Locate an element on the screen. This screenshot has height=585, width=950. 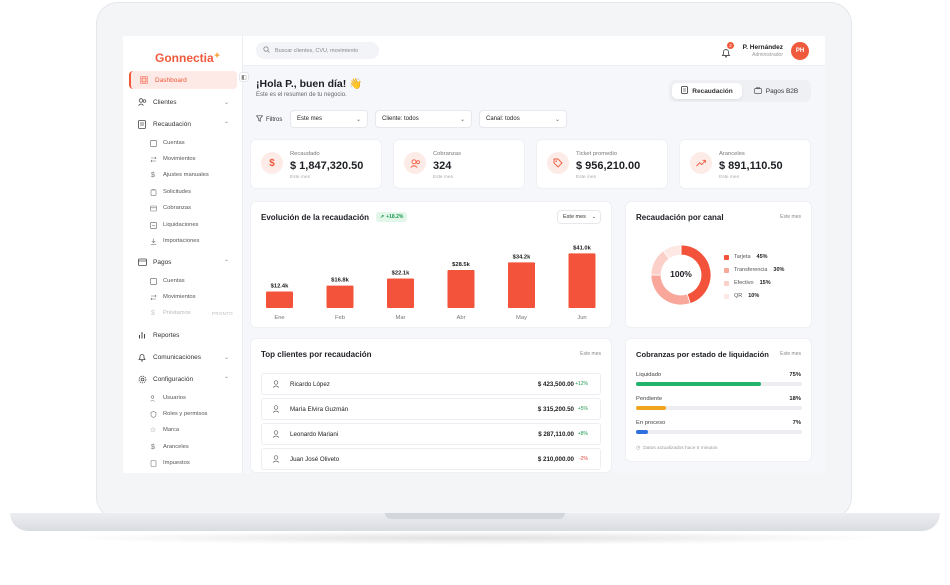
donut-slice-qr is located at coordinates (672, 252).